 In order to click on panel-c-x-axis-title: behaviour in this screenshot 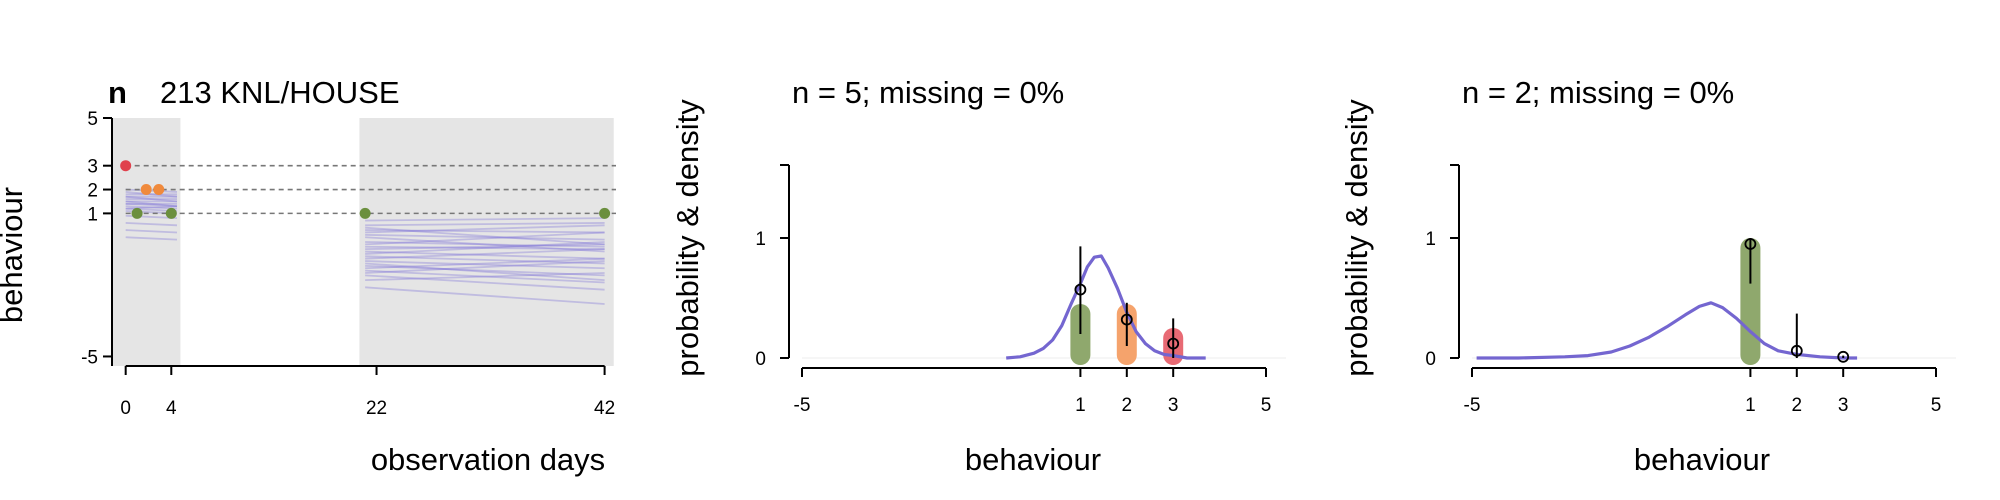, I will do `click(1702, 459)`.